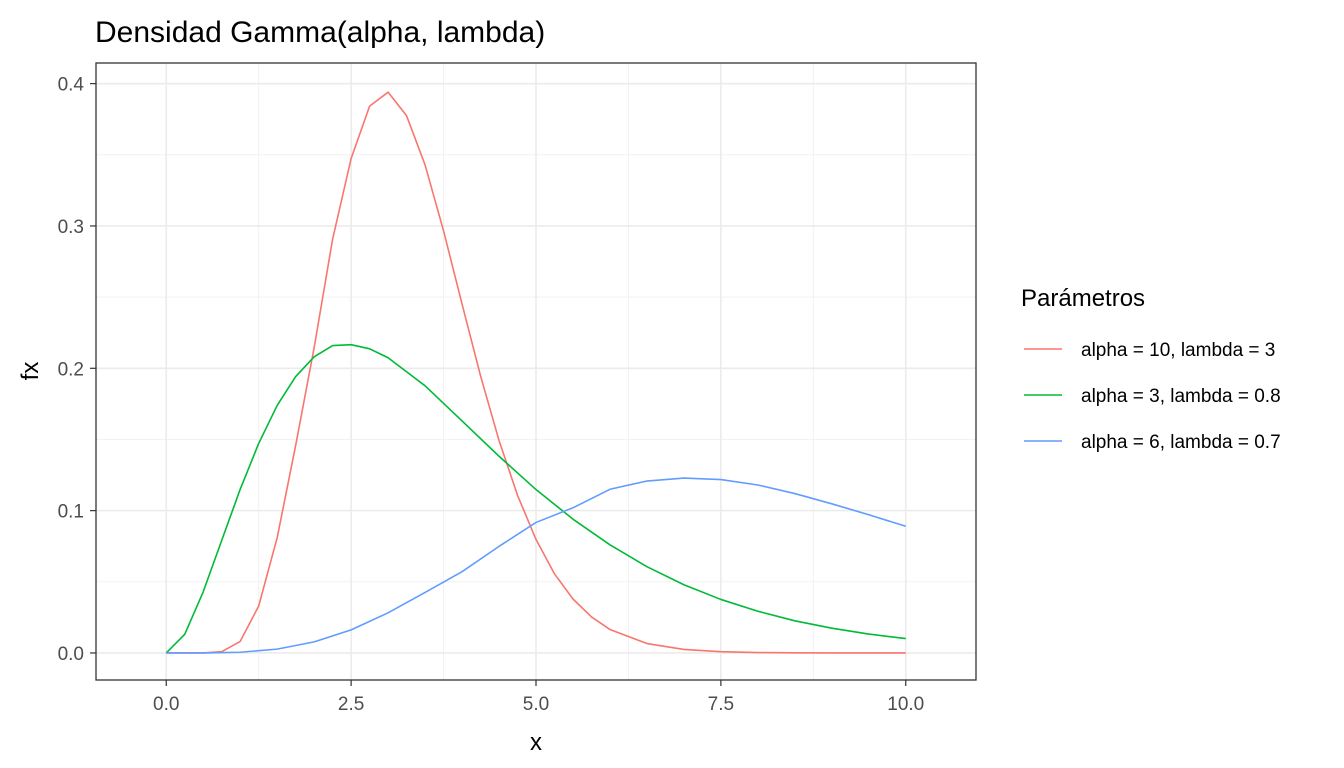 The height and width of the screenshot is (768, 1344). Describe the element at coordinates (71, 369) in the screenshot. I see `y-tick-label: 0.2` at that location.